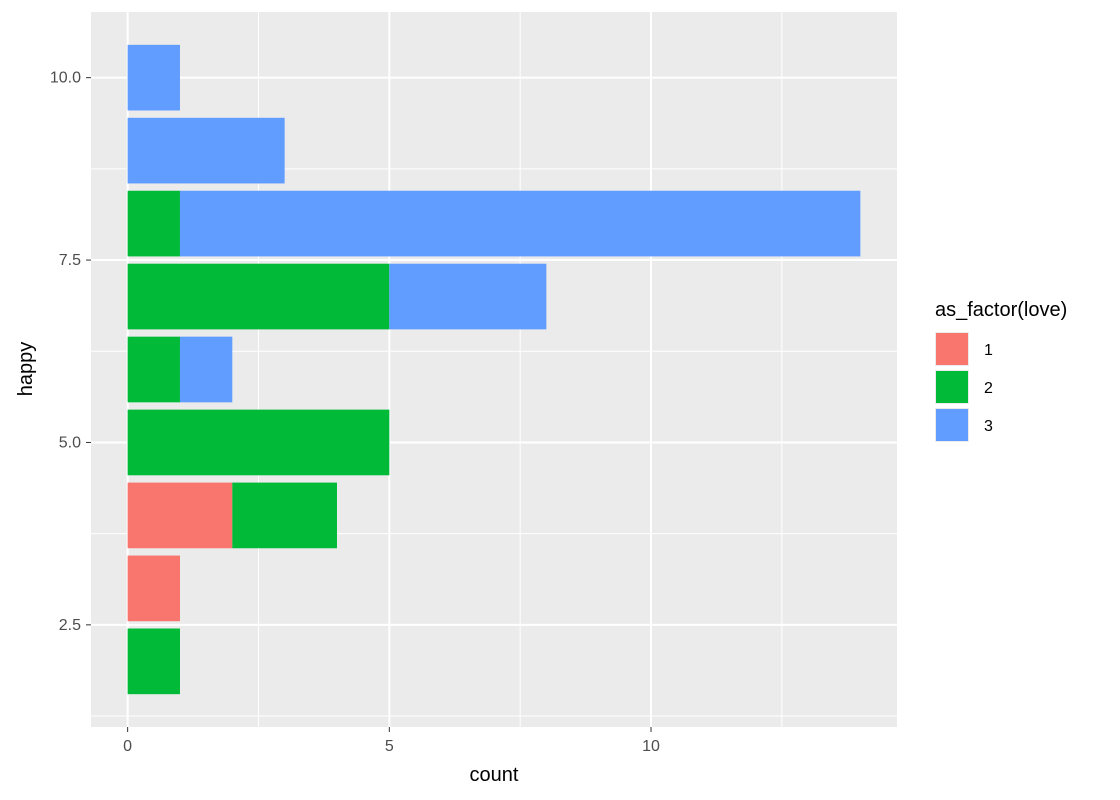 The width and height of the screenshot is (1120, 800). Describe the element at coordinates (70, 442) in the screenshot. I see `y-tick-label: 5.0` at that location.